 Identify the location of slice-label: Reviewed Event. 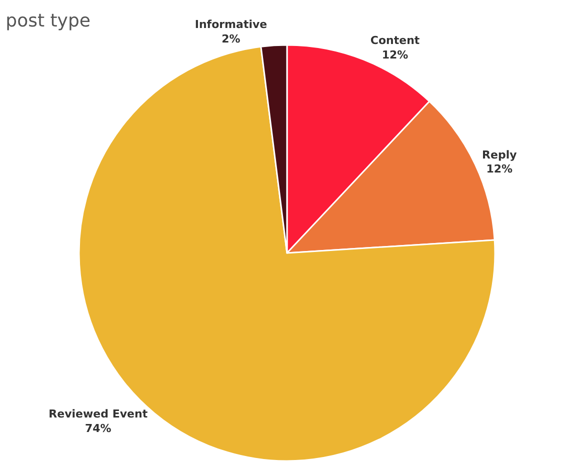
(98, 414).